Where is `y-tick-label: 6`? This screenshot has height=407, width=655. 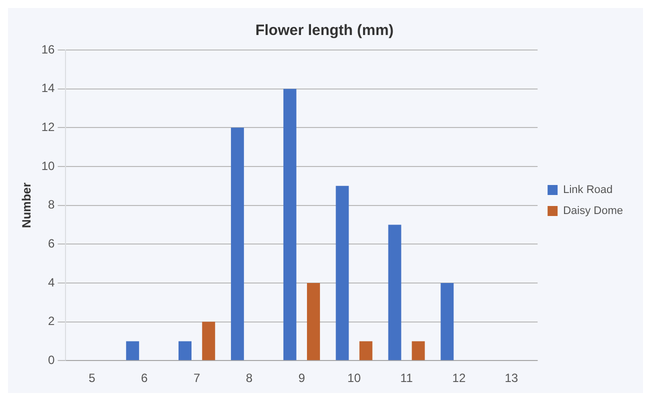 y-tick-label: 6 is located at coordinates (52, 243).